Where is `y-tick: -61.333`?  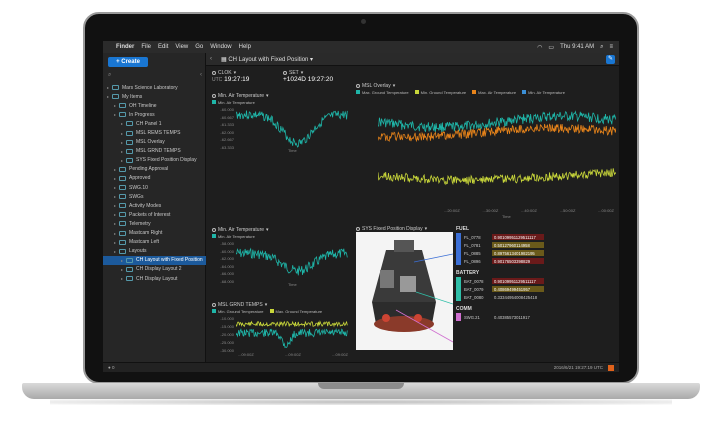 y-tick: -61.333 is located at coordinates (227, 125).